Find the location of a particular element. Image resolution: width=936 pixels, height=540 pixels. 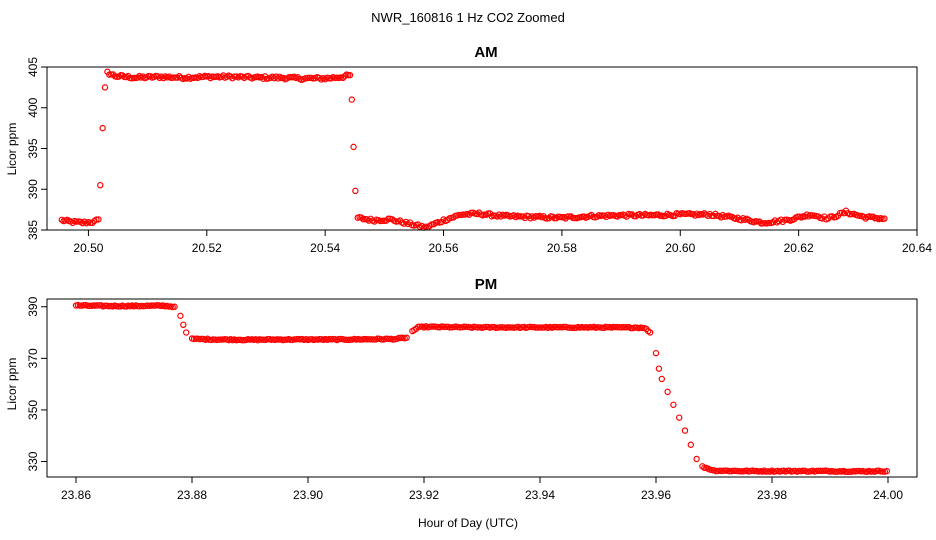

pm-y-tick-label: 330 is located at coordinates (33, 461).